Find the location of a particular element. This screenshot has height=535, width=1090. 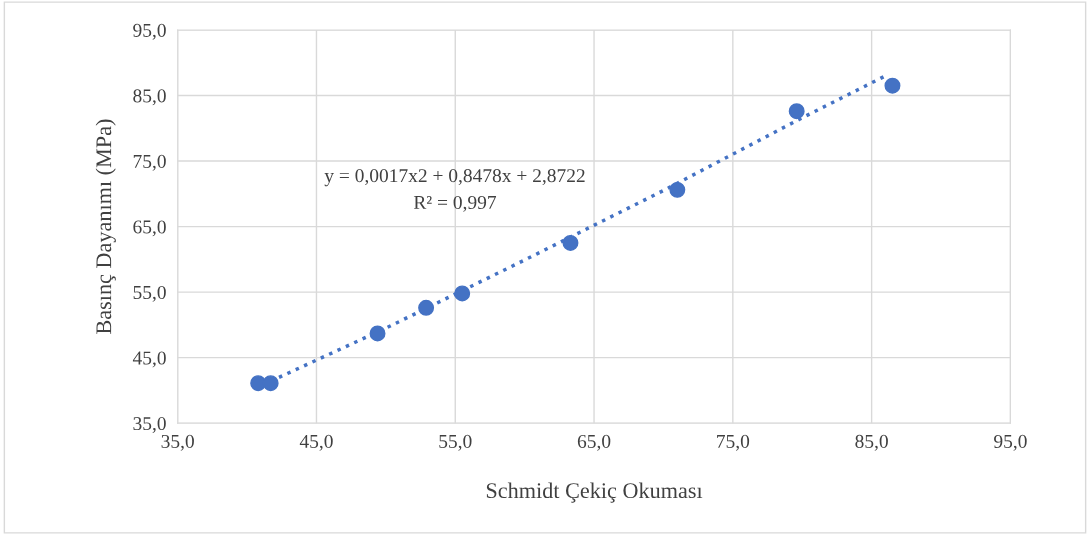

y-tick-label: 85,0 is located at coordinates (149, 97).